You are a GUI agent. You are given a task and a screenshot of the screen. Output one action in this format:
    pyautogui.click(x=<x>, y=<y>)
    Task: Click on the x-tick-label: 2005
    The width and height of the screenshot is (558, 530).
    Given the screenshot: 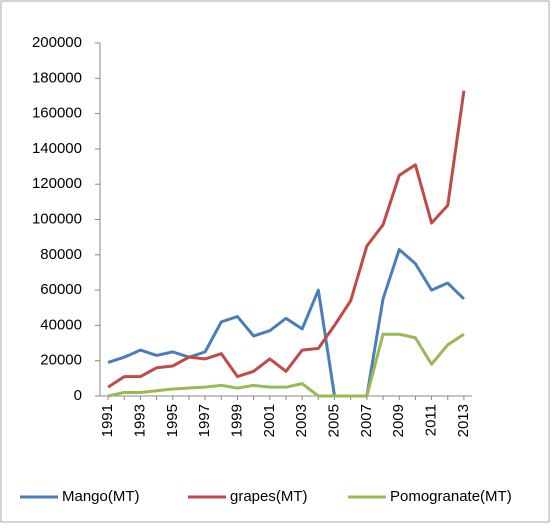 What is the action you would take?
    pyautogui.click(x=333, y=420)
    